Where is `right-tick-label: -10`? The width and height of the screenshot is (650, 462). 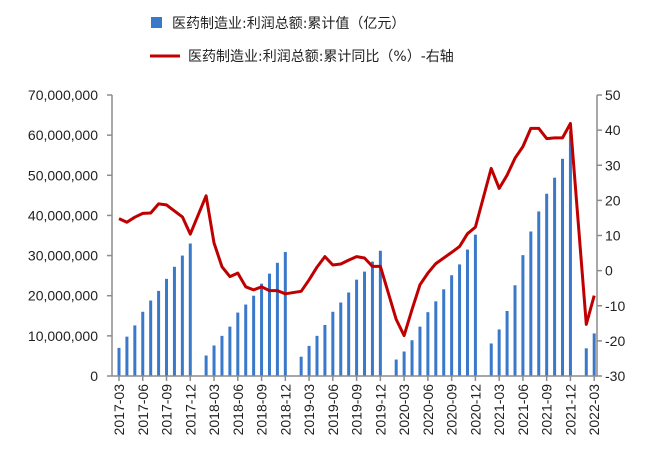 right-tick-label: -10 is located at coordinates (615, 306).